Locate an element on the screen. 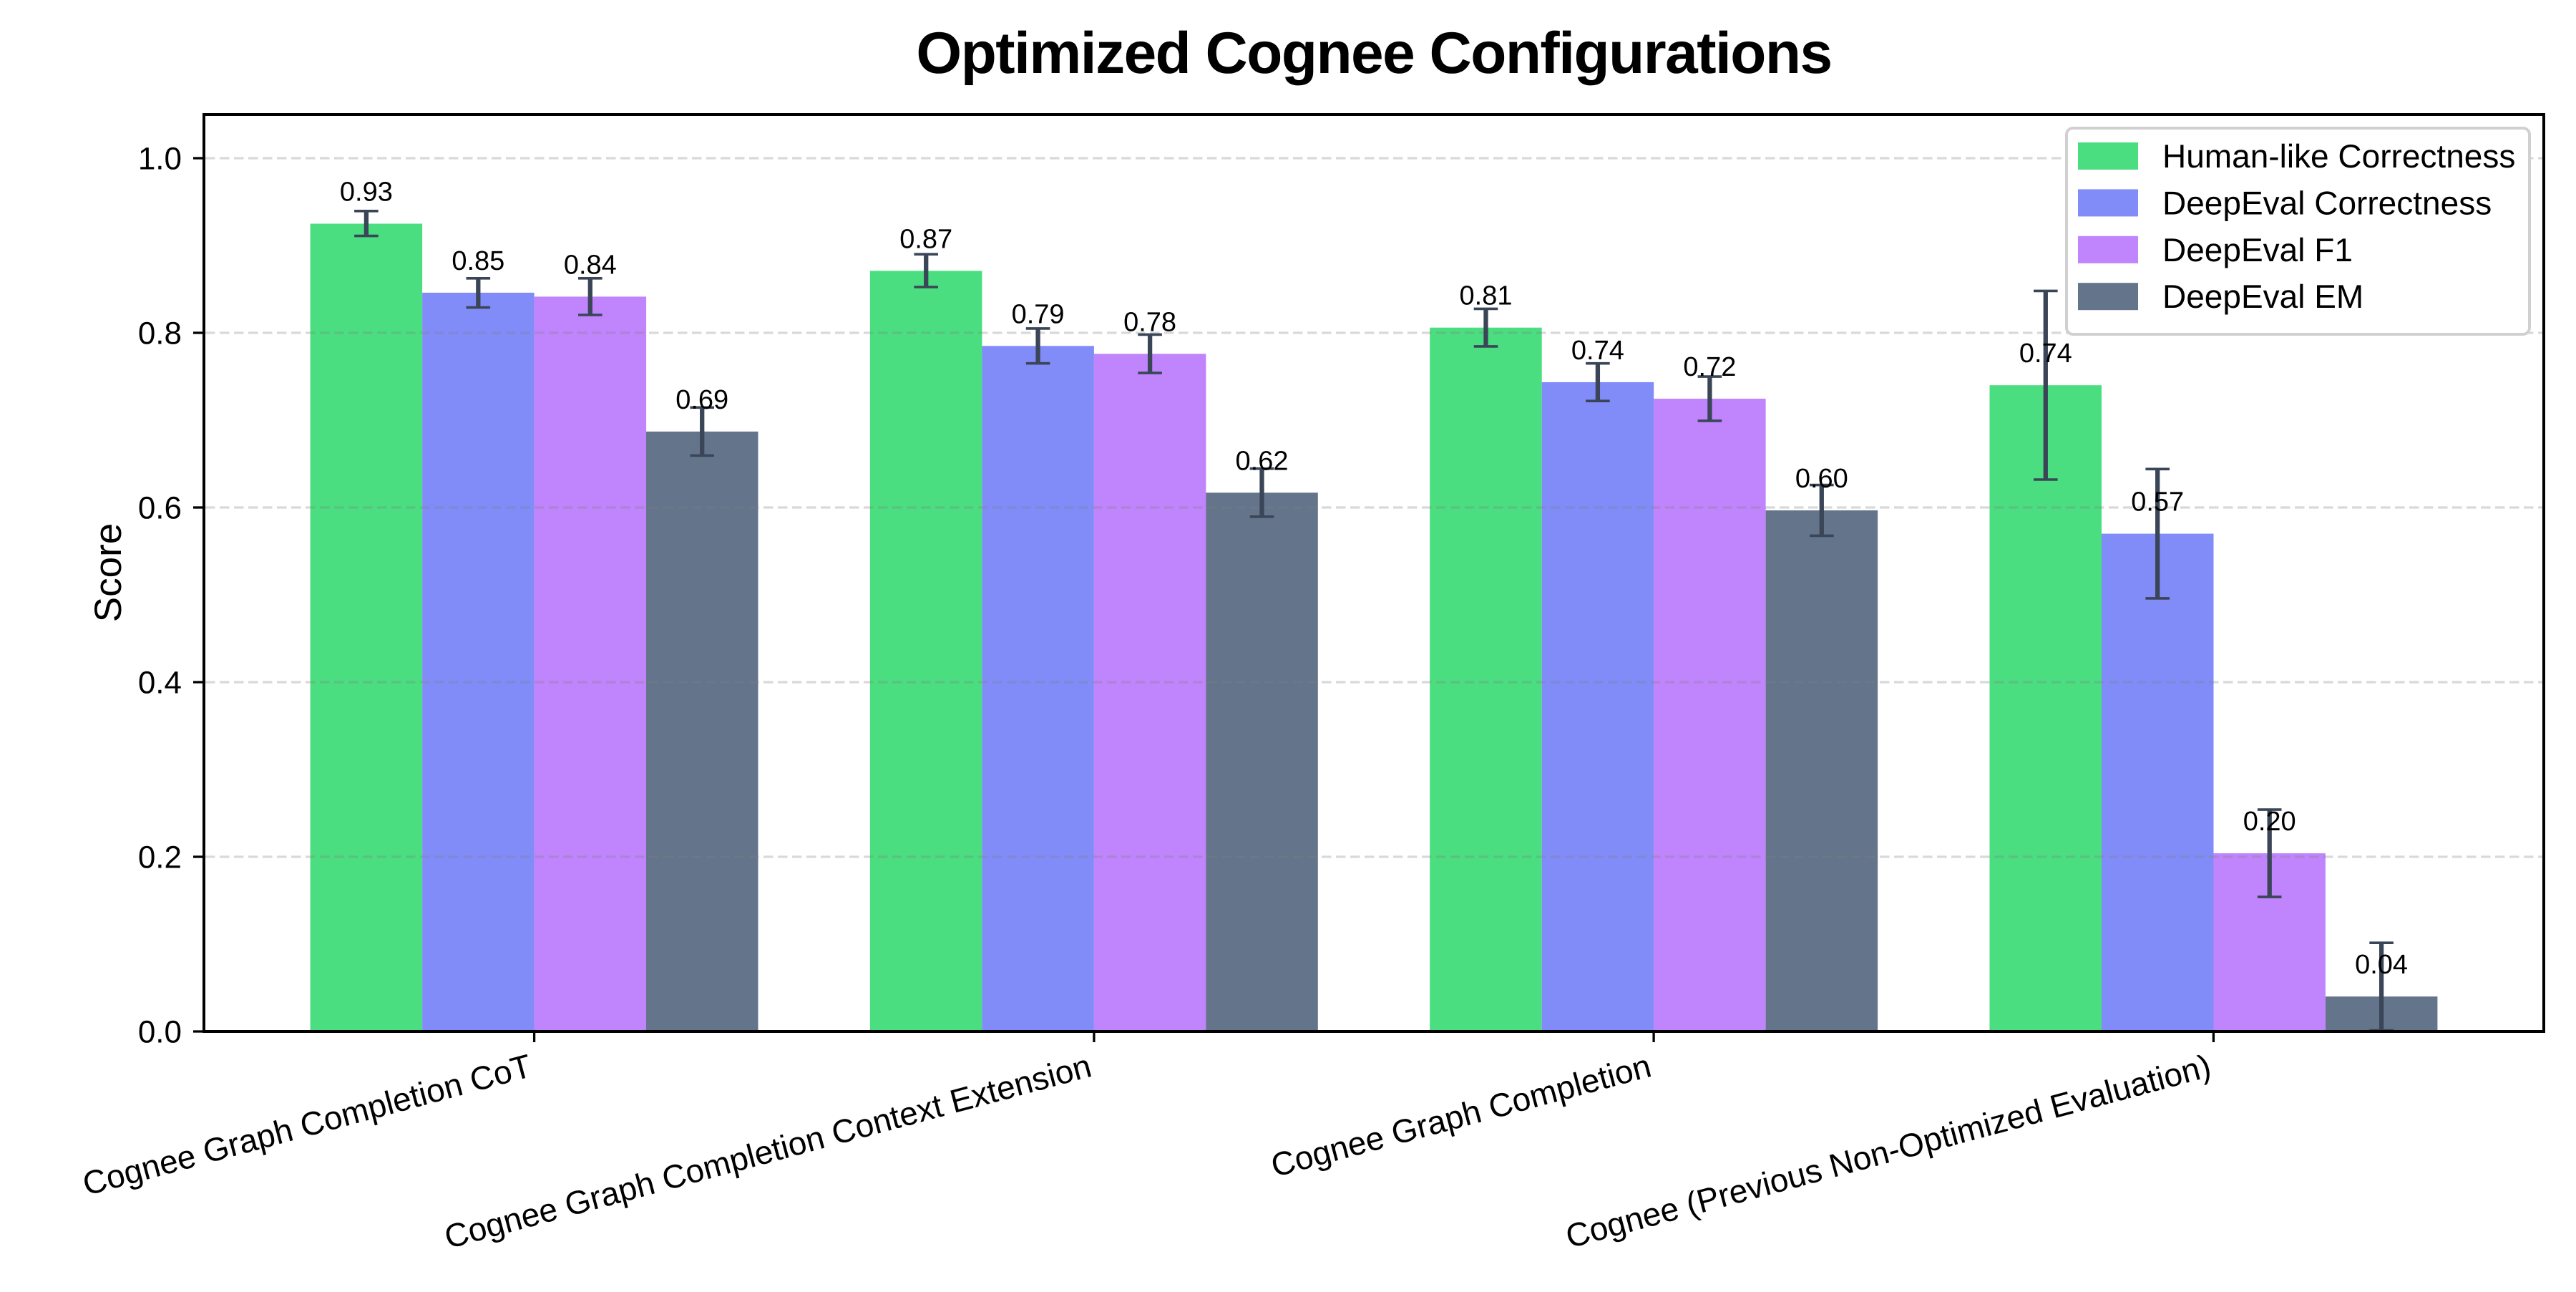  svg-text: DeepEval EM is located at coordinates (2262, 296).